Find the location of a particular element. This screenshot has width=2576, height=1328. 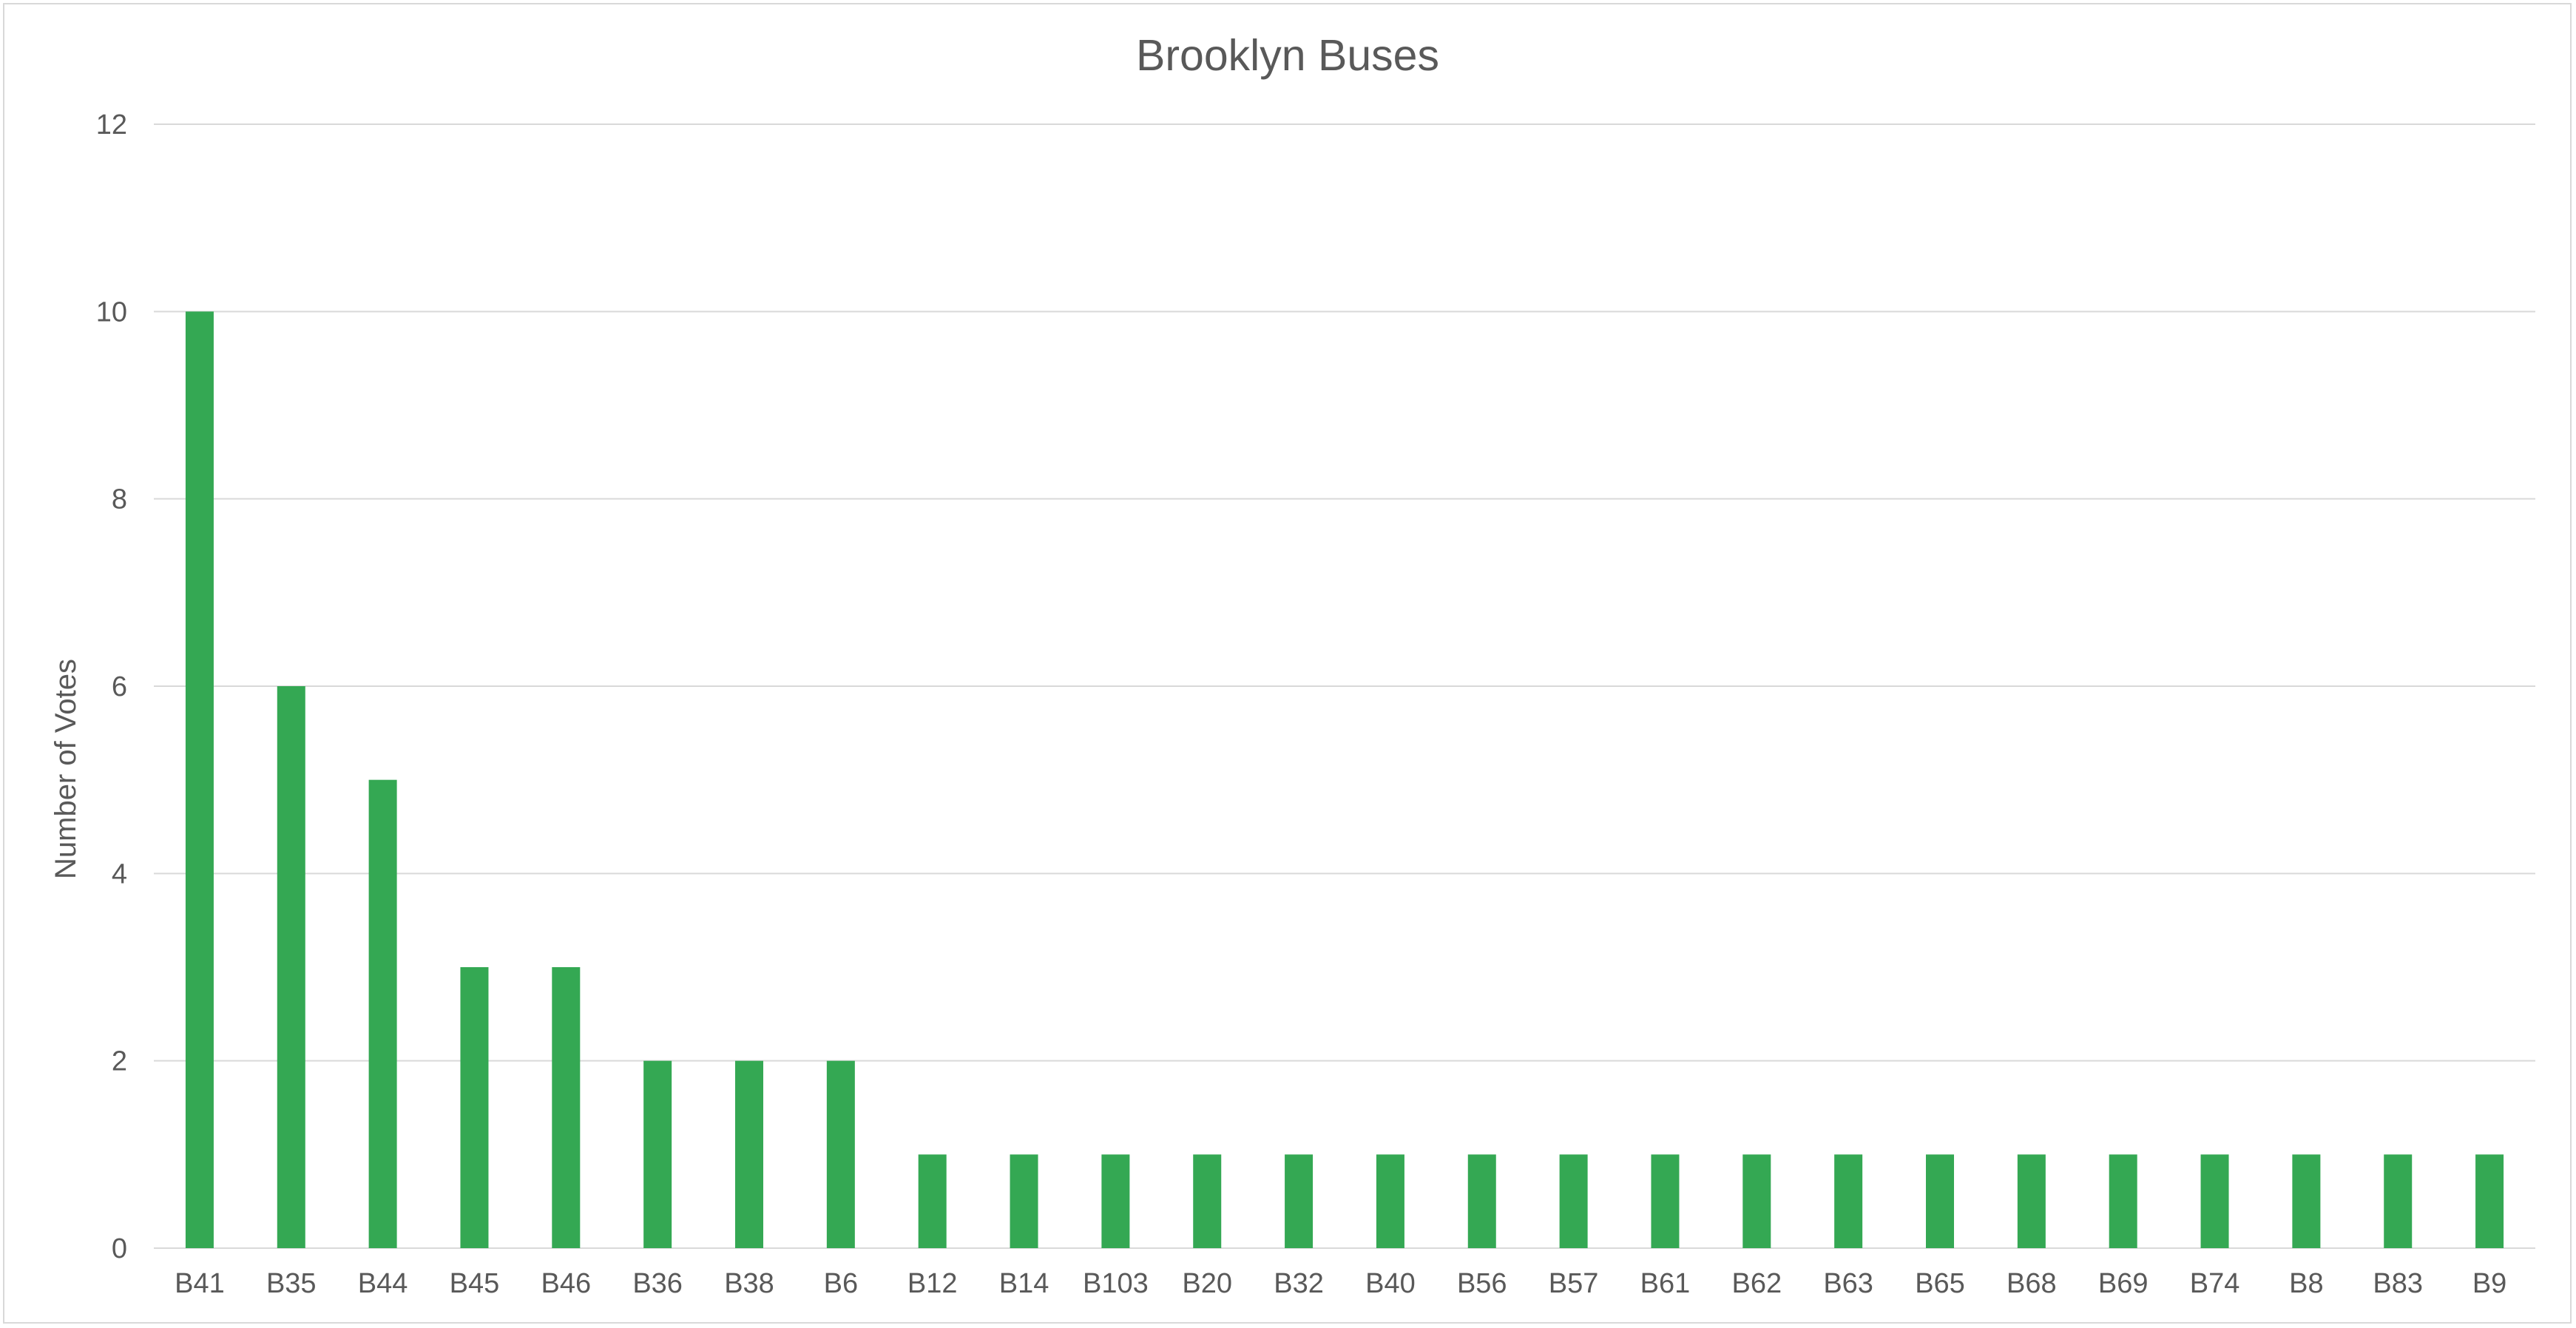

x-tick-label: B62 is located at coordinates (1756, 1283).